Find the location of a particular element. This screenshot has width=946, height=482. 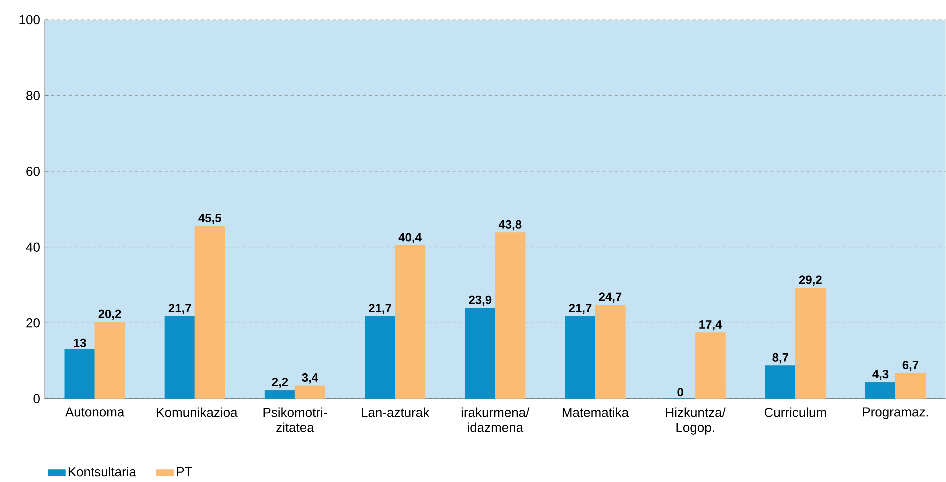

data-label: 8,7 is located at coordinates (780, 358).